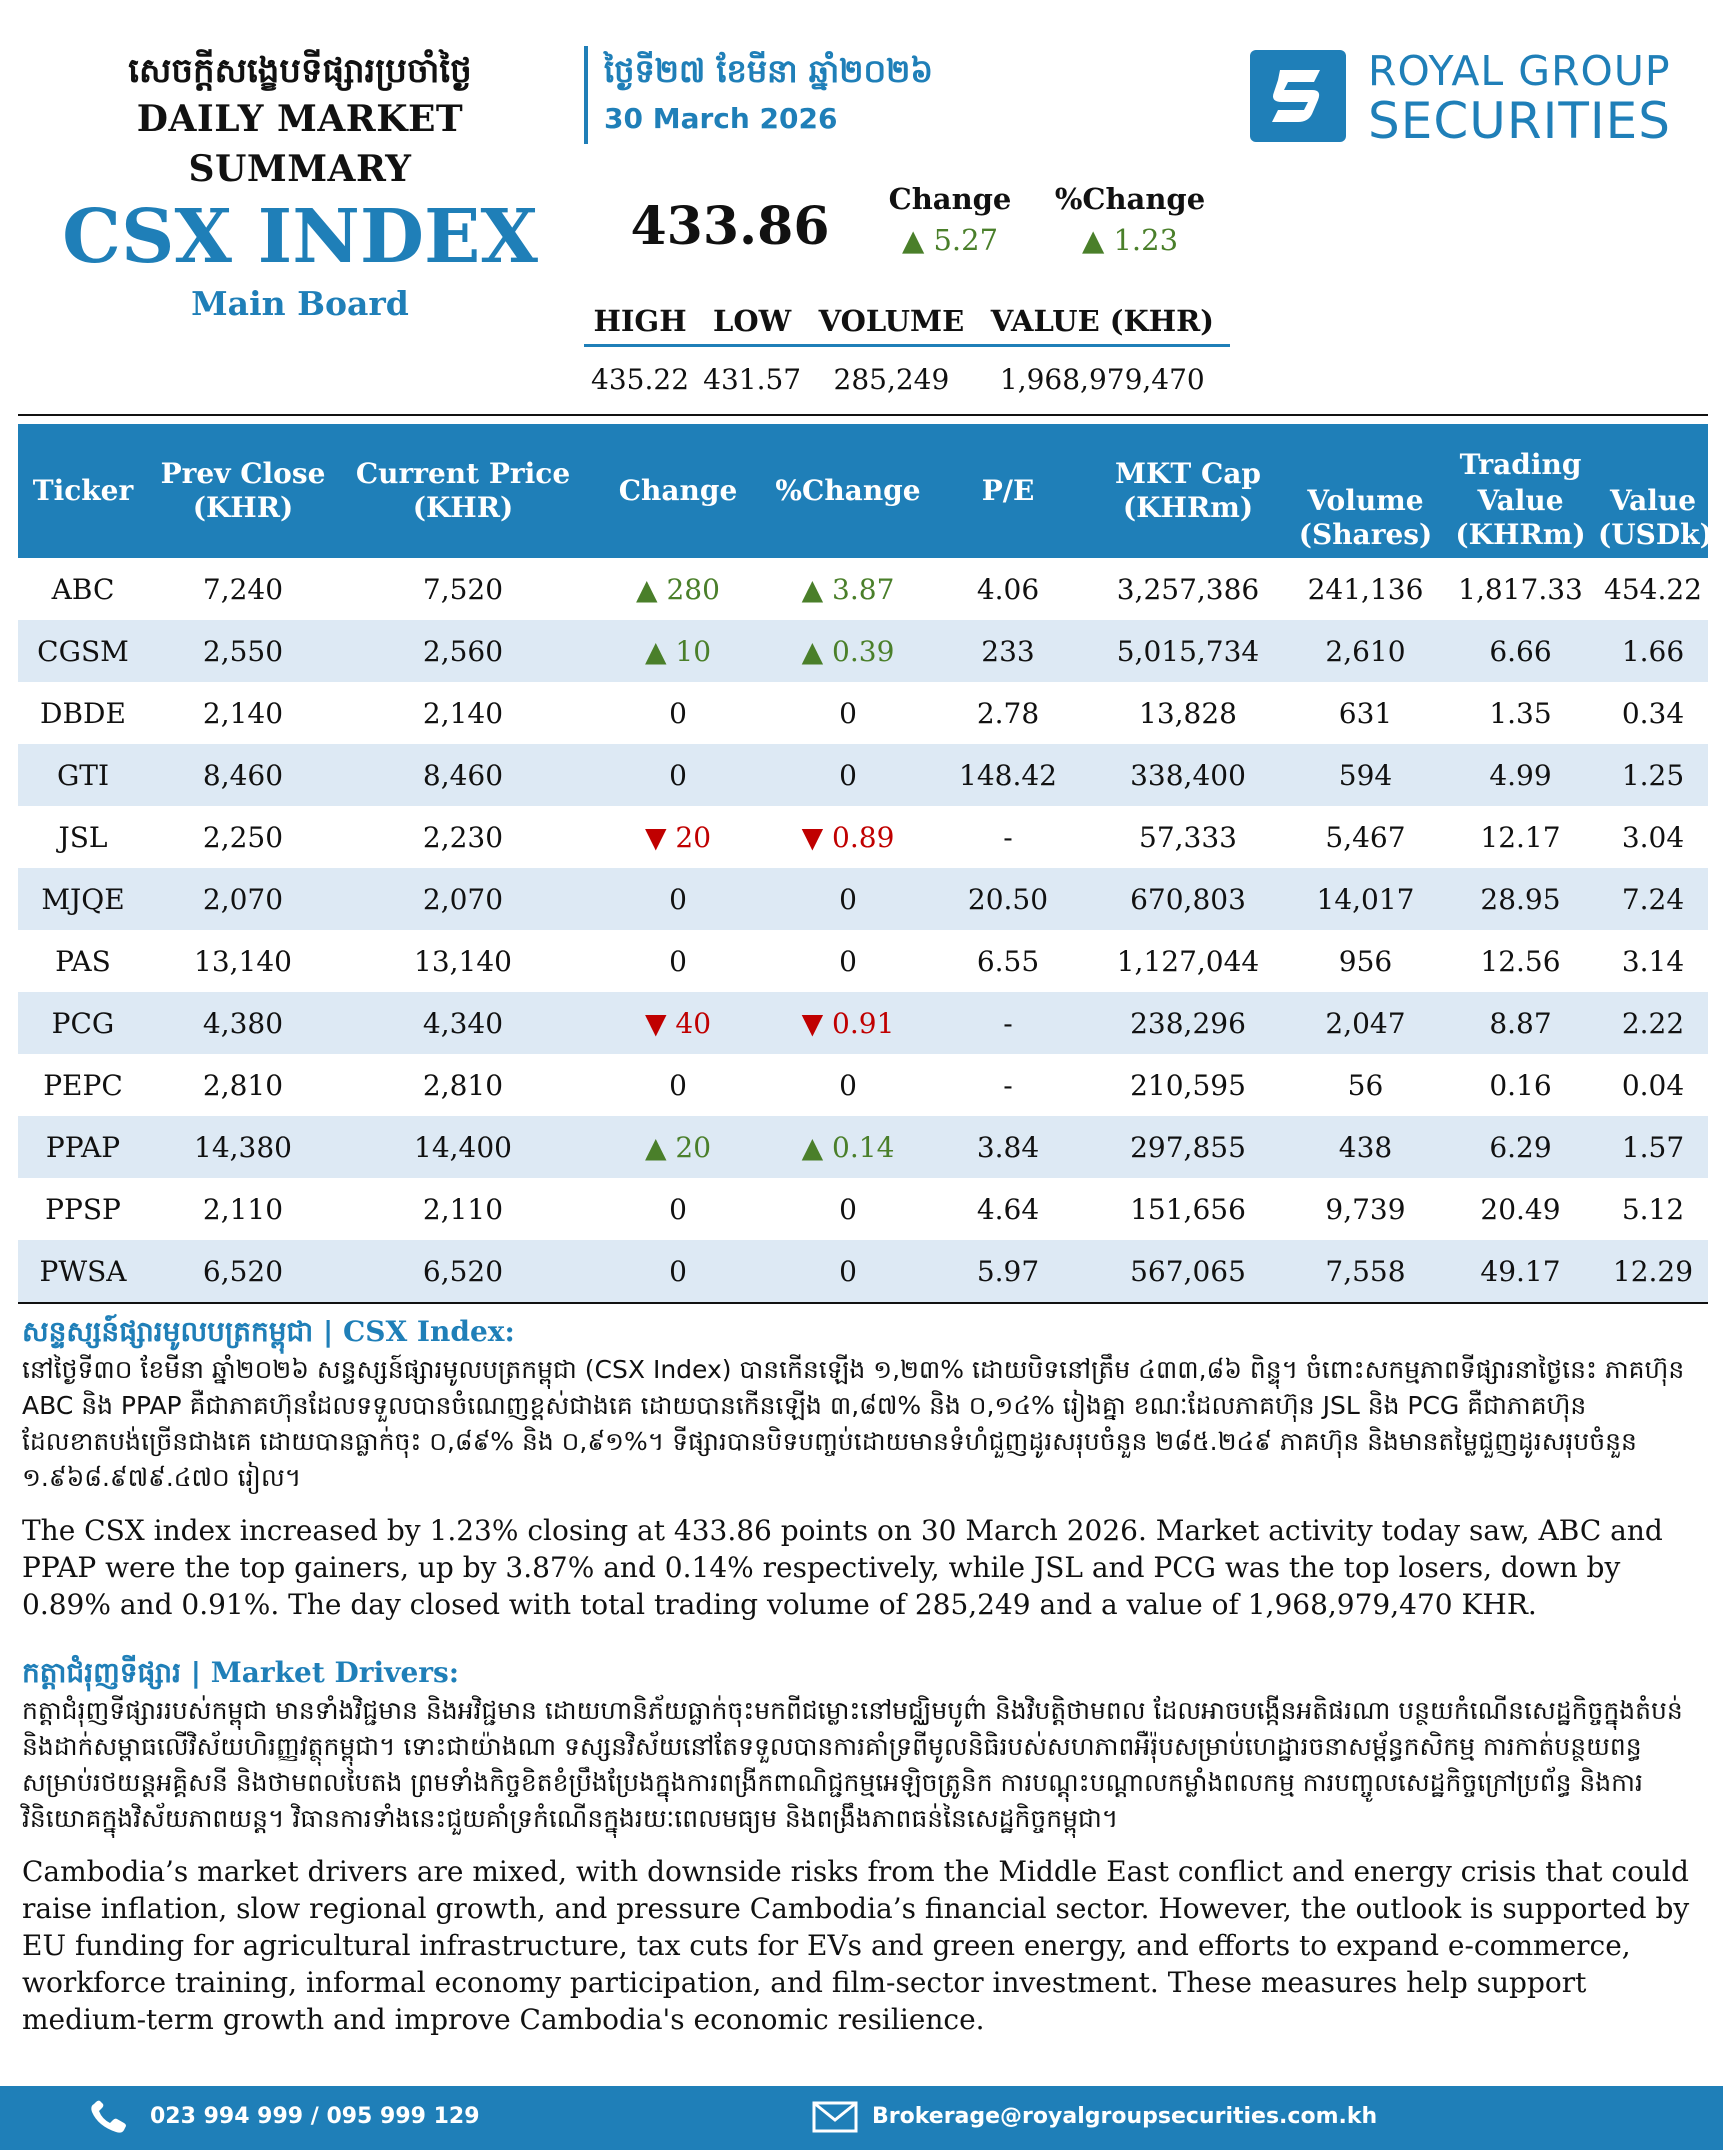 Image resolution: width=1723 pixels, height=2150 pixels. I want to click on section-divider, so click(863, 415).